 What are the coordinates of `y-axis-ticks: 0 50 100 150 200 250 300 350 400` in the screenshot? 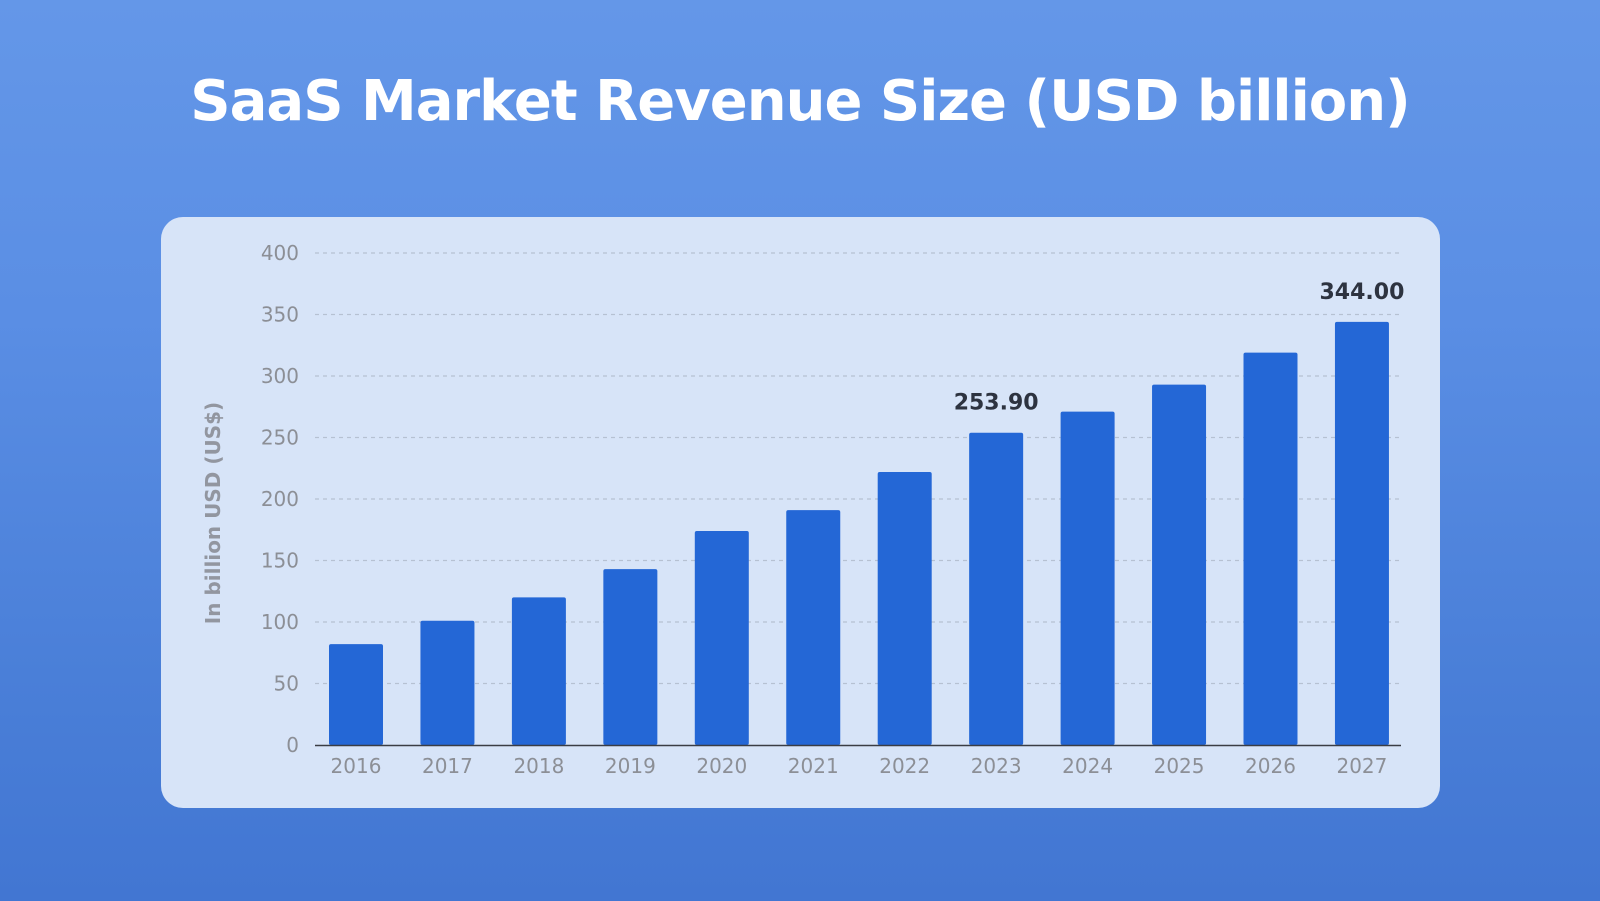 It's located at (280, 499).